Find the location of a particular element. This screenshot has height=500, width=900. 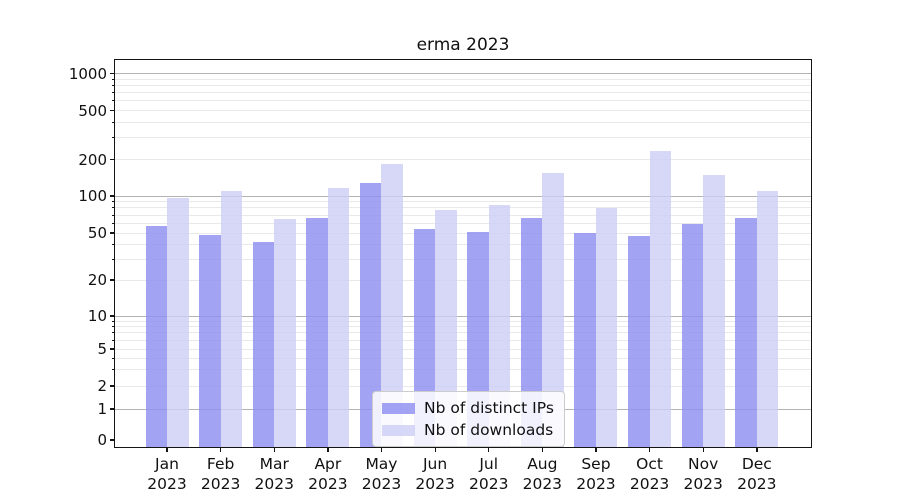

x-tick-label-line: Jul is located at coordinates (489, 464).